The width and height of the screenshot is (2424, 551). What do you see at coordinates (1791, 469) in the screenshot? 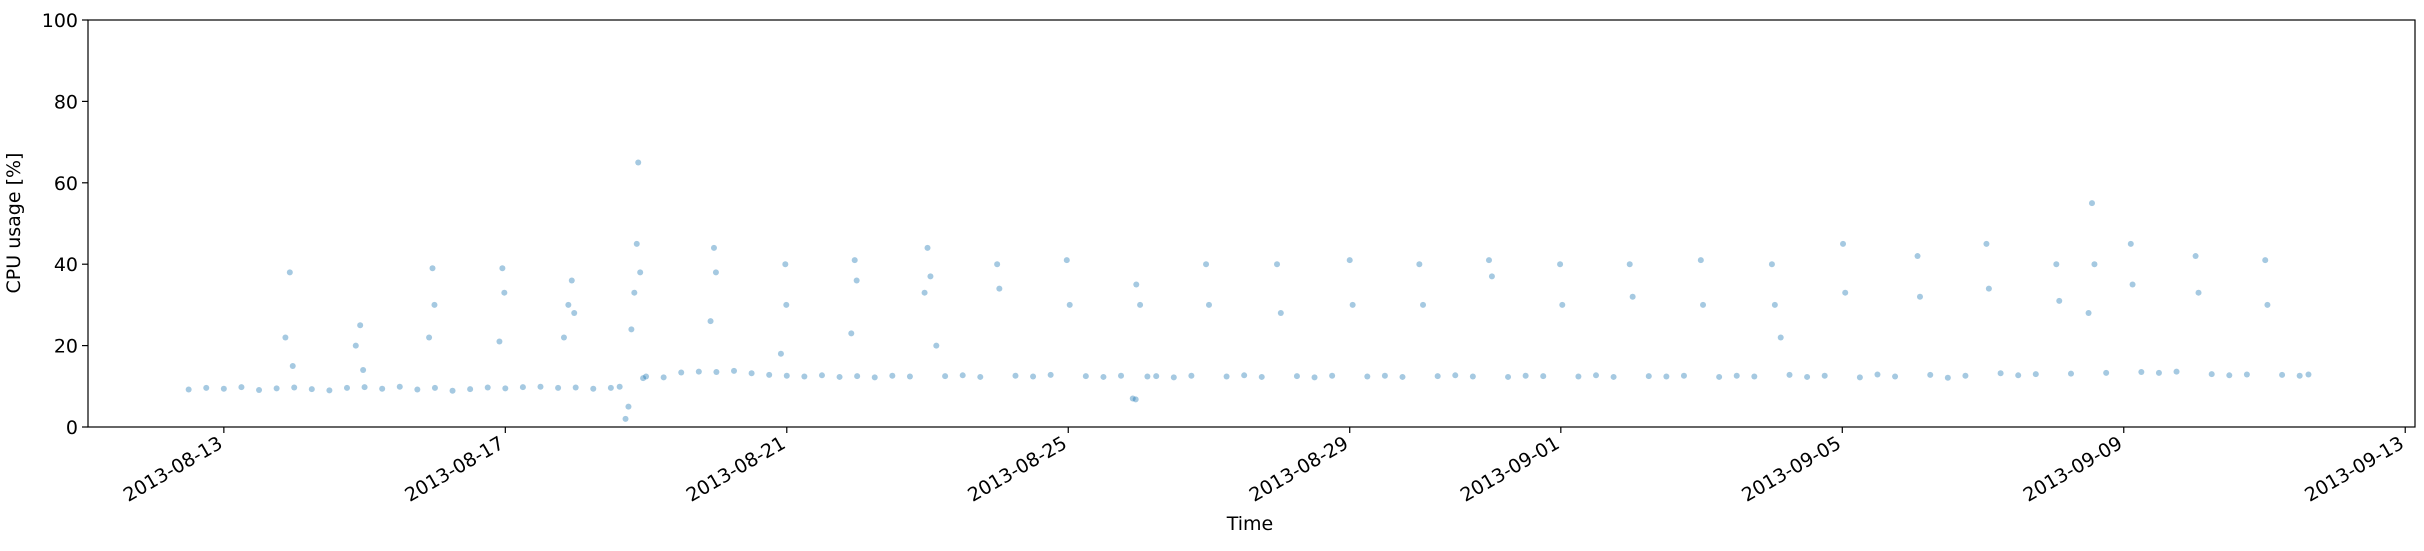
I see `x-tick-label: 2013-09-05` at bounding box center [1791, 469].